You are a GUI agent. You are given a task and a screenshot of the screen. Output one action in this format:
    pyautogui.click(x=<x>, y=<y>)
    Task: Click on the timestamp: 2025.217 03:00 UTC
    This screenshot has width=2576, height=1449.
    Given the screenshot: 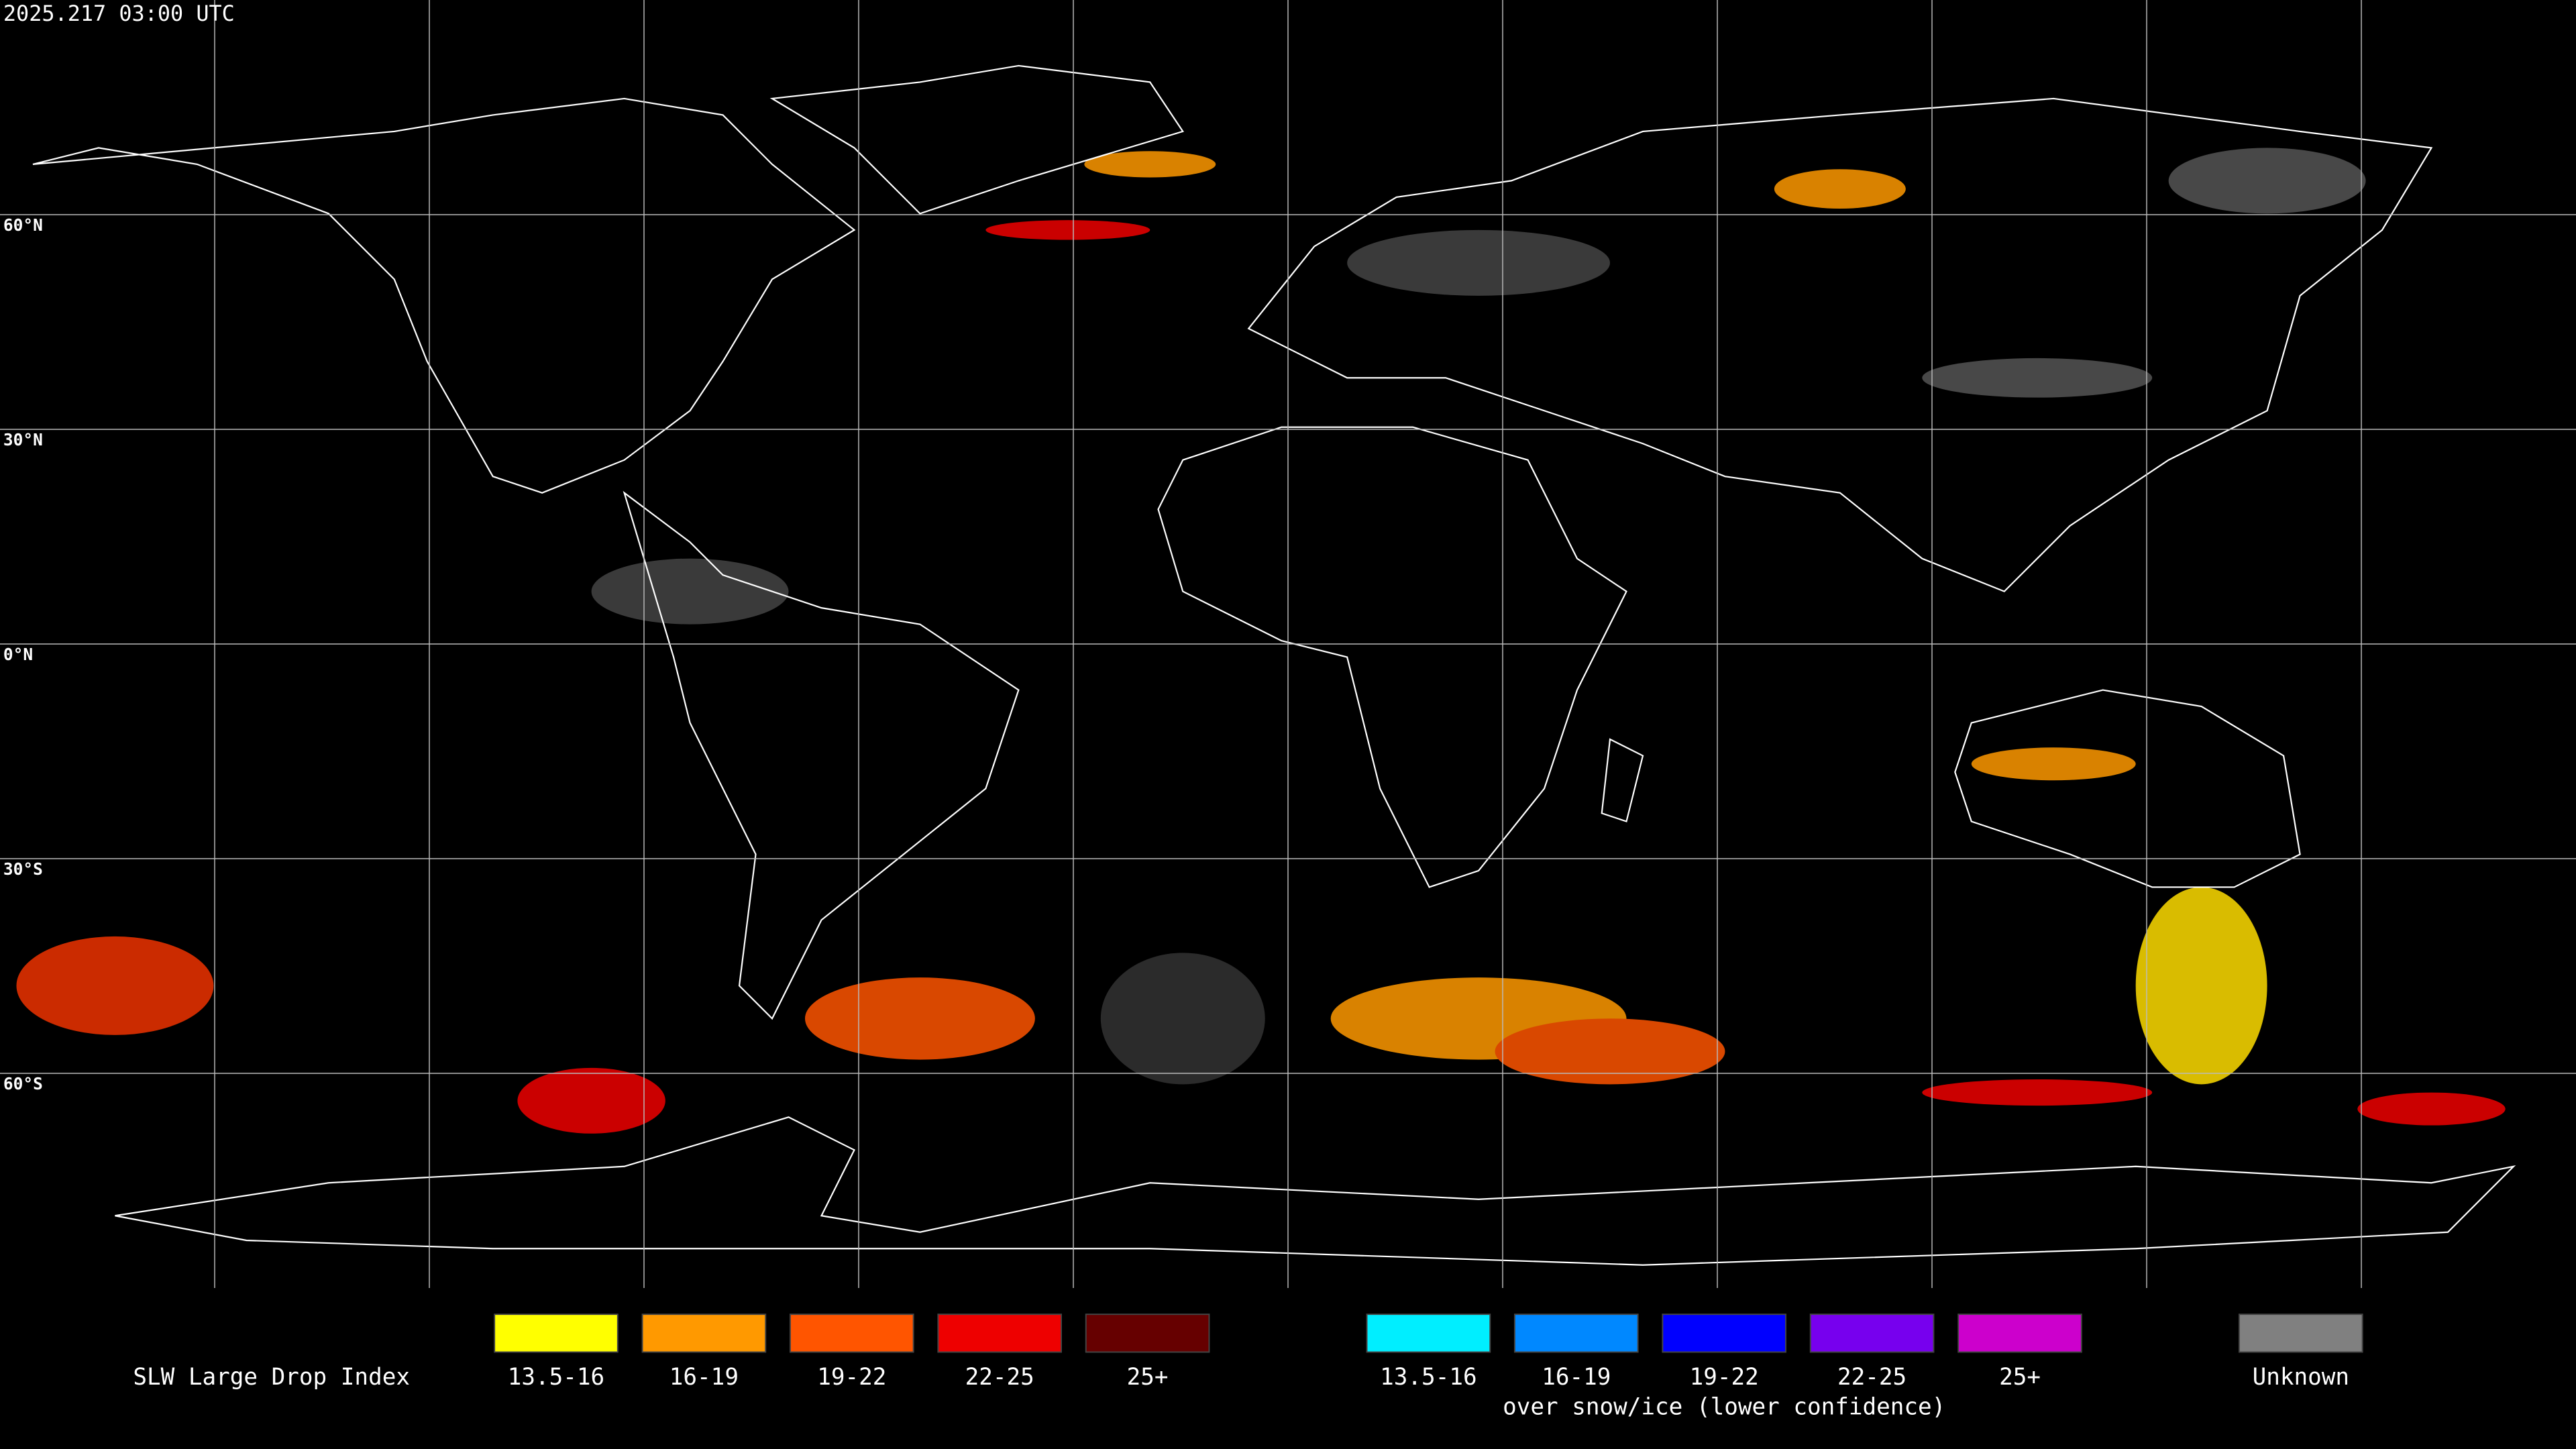 What is the action you would take?
    pyautogui.click(x=119, y=13)
    